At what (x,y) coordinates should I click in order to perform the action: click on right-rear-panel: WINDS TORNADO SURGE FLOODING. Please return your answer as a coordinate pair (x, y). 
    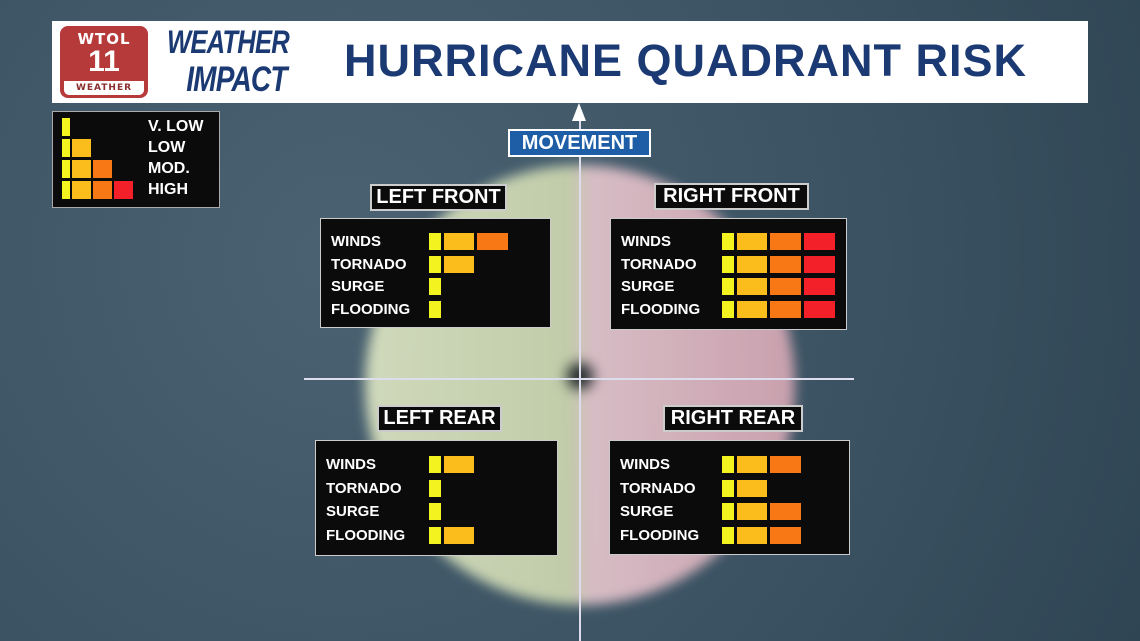
    Looking at the image, I should click on (729, 497).